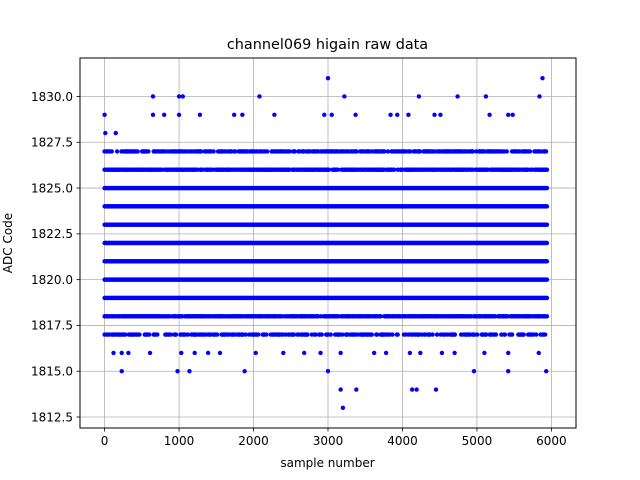  Describe the element at coordinates (328, 441) in the screenshot. I see `x-tick-label: 3000` at that location.